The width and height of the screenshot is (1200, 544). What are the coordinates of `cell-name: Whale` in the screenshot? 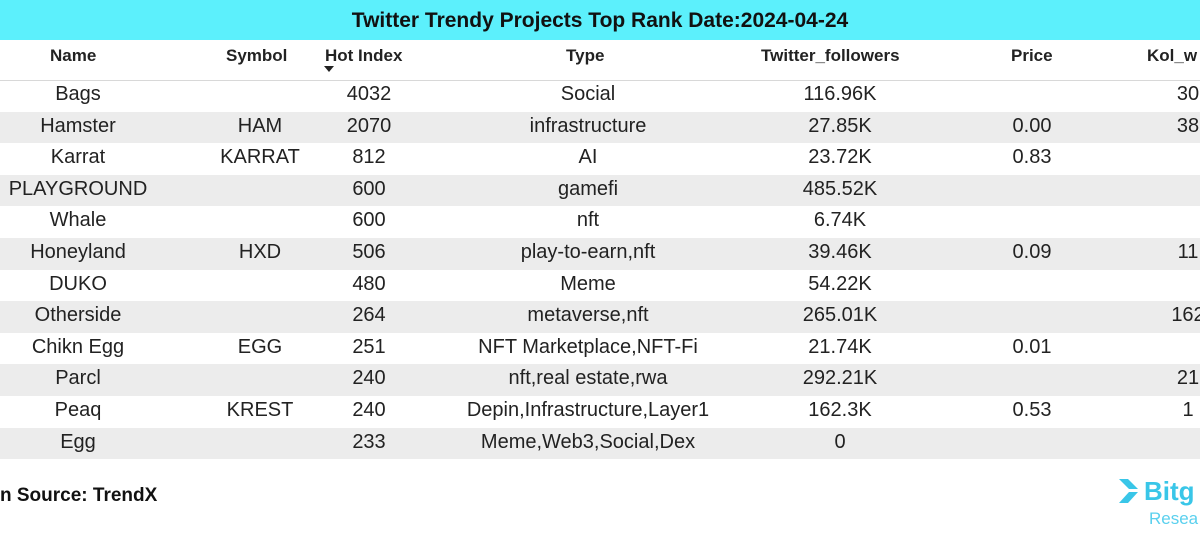 It's located at (78, 220).